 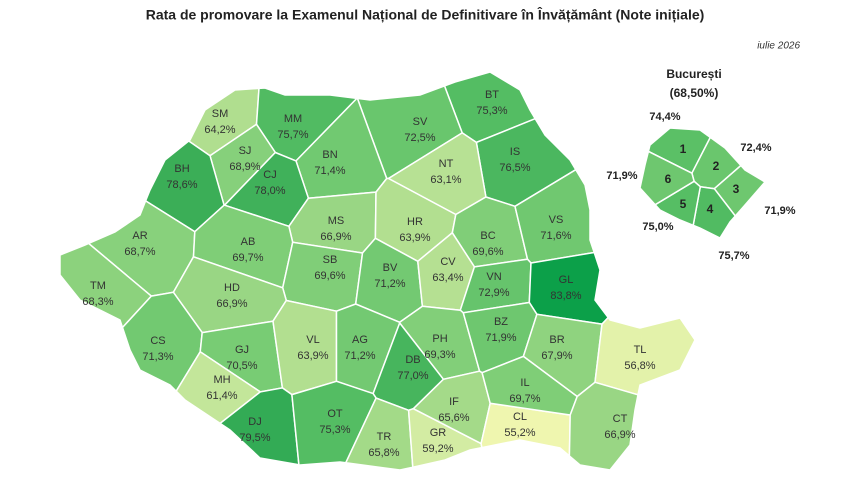 I want to click on sector-number: 6, so click(x=668, y=179).